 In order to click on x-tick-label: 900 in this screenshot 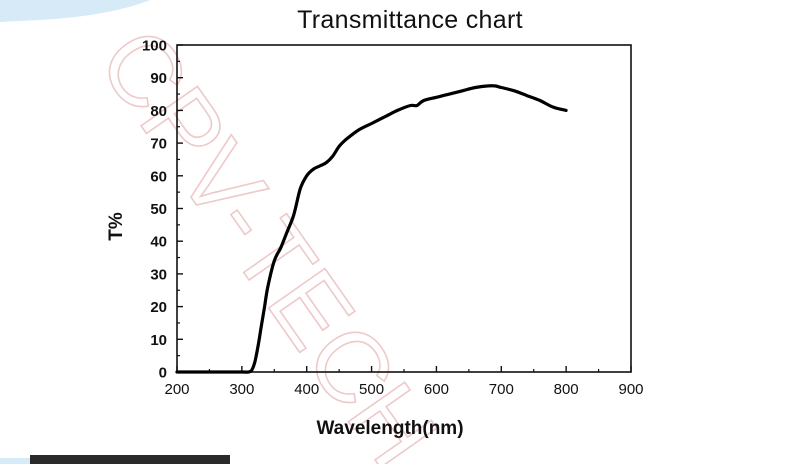, I will do `click(630, 389)`.